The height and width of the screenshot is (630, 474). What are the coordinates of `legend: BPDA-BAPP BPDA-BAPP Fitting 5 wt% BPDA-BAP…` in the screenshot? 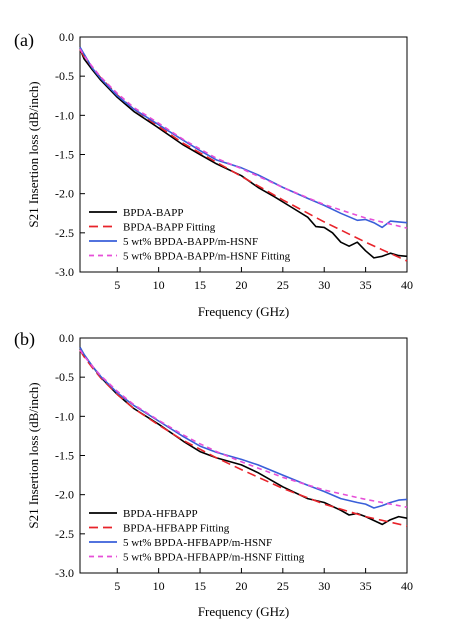 It's located at (190, 235).